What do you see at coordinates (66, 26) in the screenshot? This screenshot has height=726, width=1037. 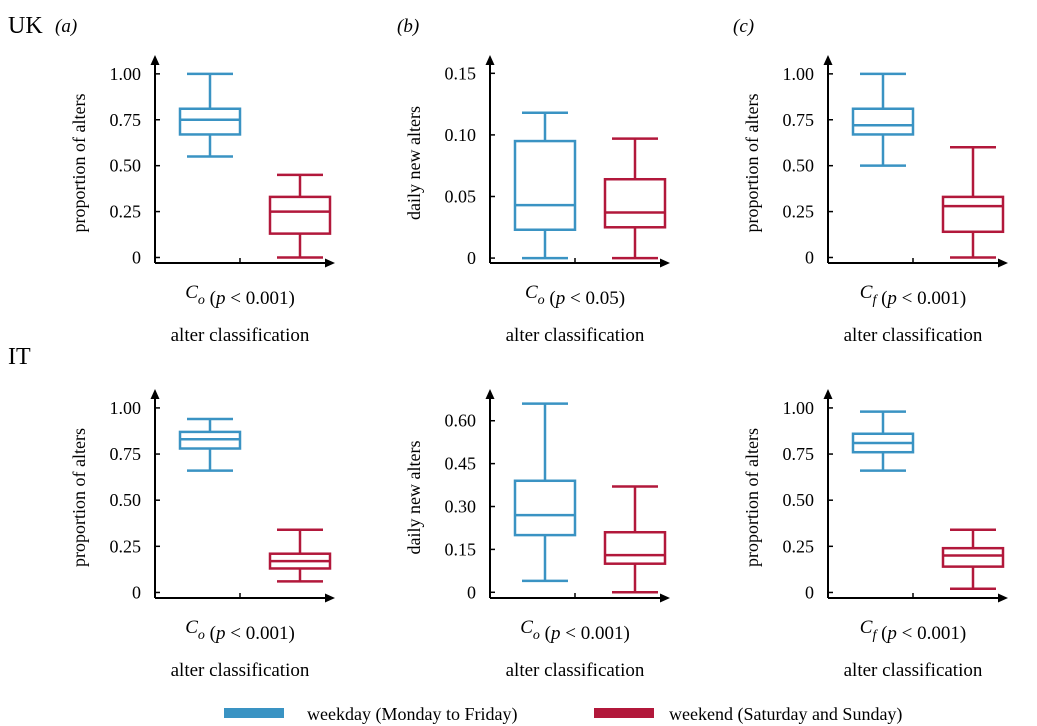 I see `panel-label-a: (a)` at bounding box center [66, 26].